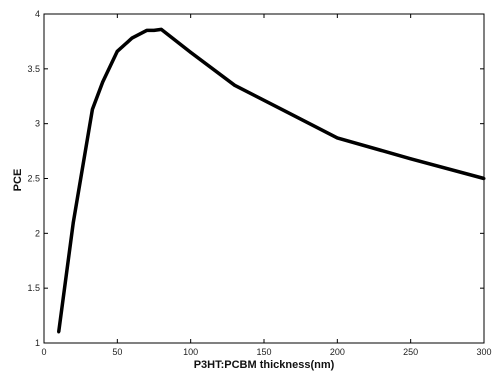 The height and width of the screenshot is (372, 492). What do you see at coordinates (37, 124) in the screenshot?
I see `y-tick-label: 3` at bounding box center [37, 124].